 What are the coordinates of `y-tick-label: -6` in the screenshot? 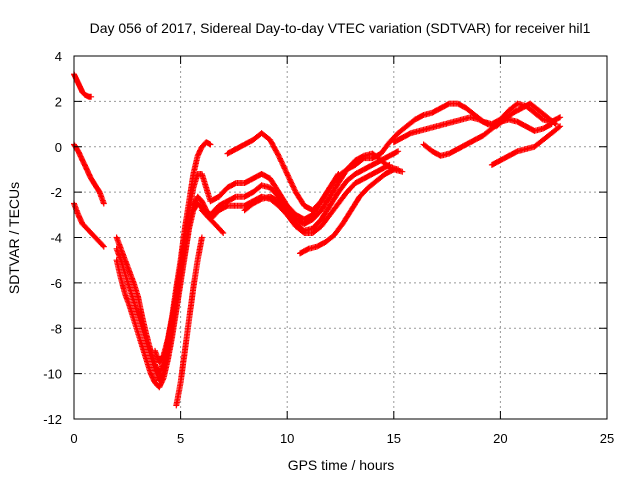 It's located at (56, 283).